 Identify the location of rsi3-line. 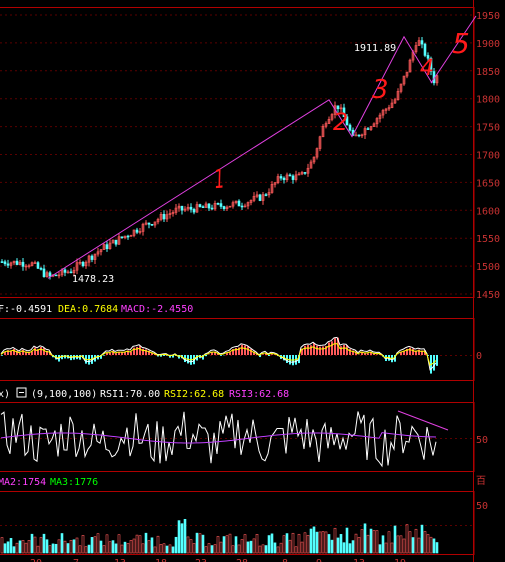
(218, 438).